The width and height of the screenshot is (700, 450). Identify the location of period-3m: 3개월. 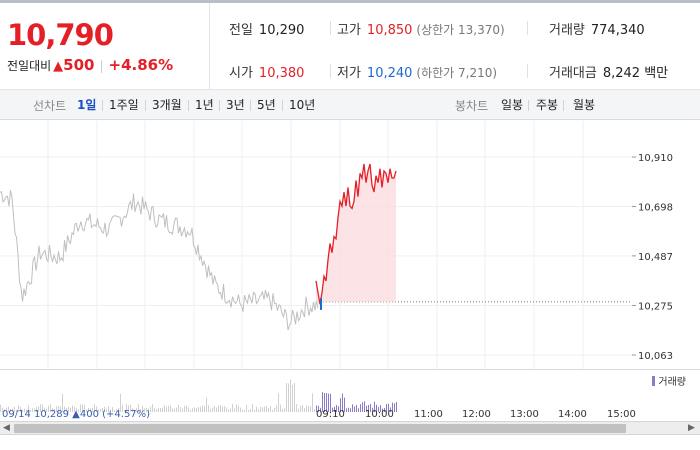
(167, 105).